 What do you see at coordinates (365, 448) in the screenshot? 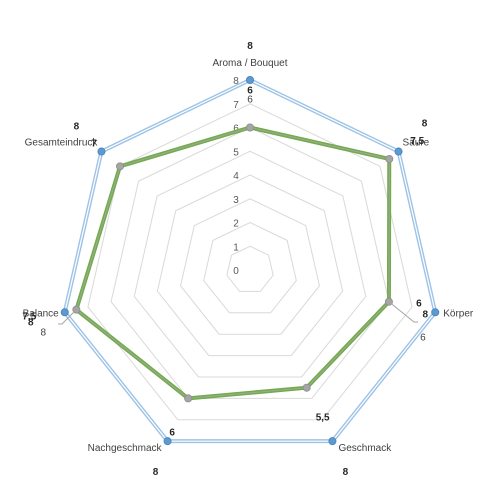
I see `category-label-3: Geschmack` at bounding box center [365, 448].